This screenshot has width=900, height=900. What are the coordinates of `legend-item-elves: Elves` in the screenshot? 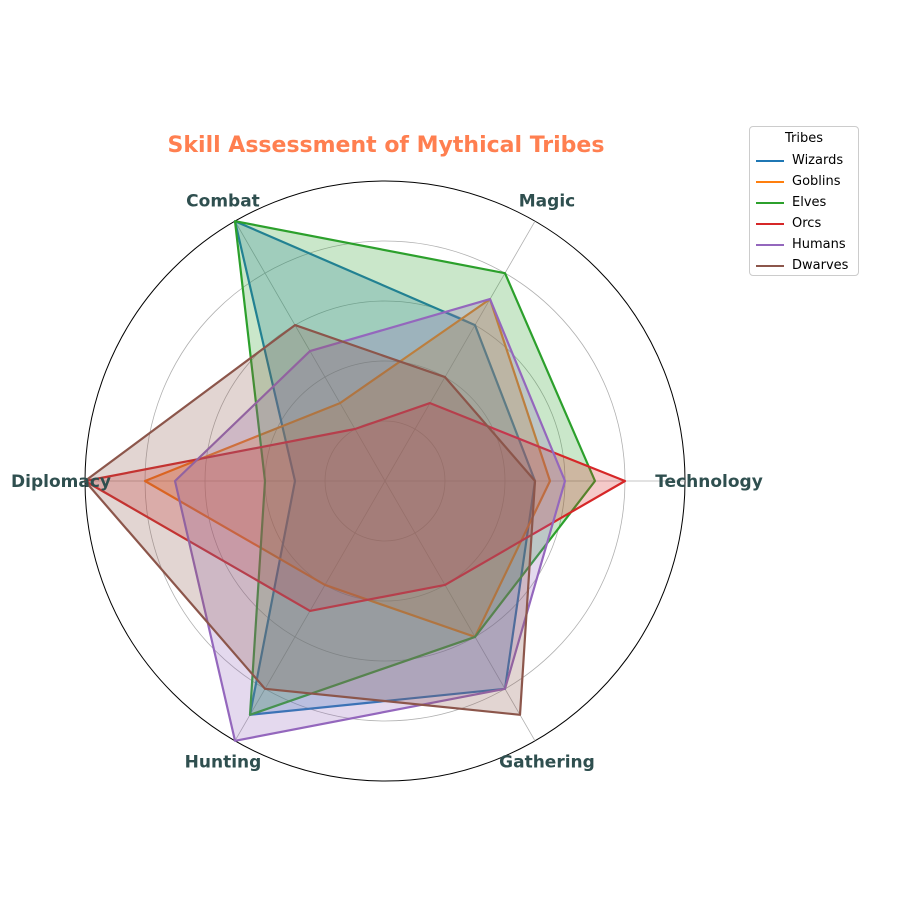 It's located at (804, 202).